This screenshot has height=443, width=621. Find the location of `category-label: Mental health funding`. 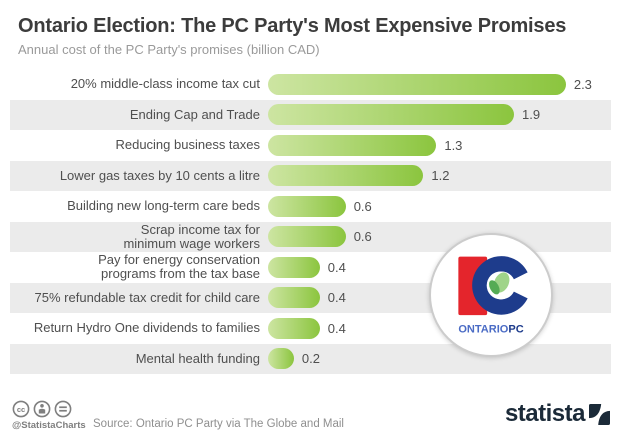

category-label: Mental health funding is located at coordinates (197, 358).